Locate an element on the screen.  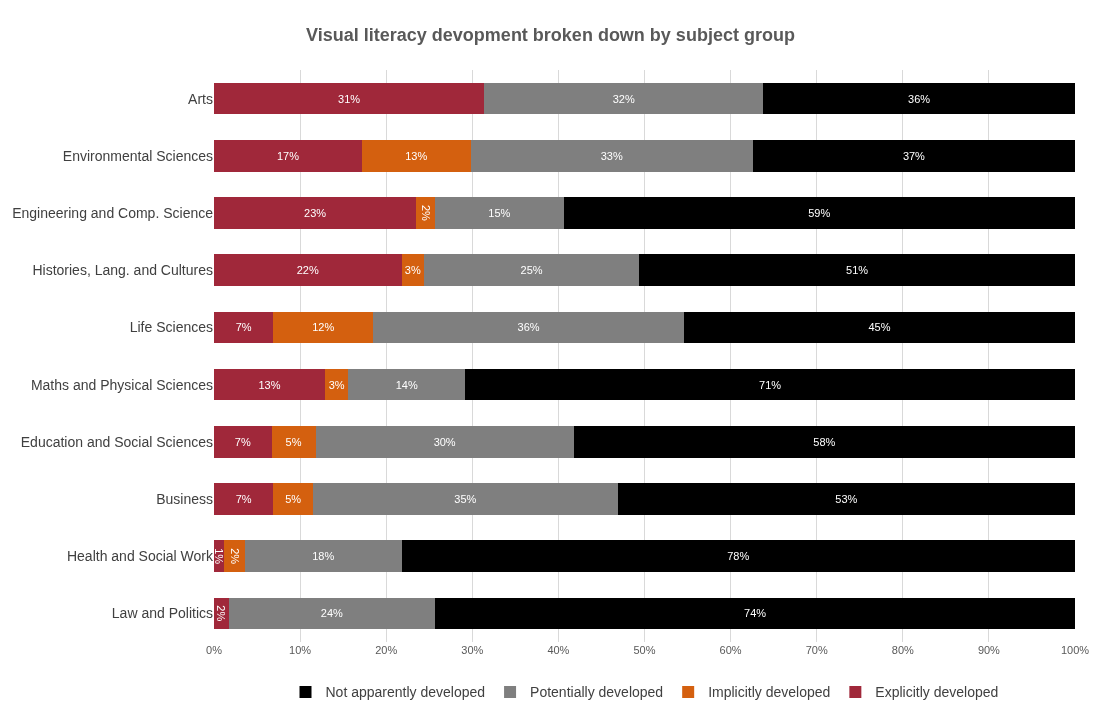
data-label: 71% is located at coordinates (770, 384).